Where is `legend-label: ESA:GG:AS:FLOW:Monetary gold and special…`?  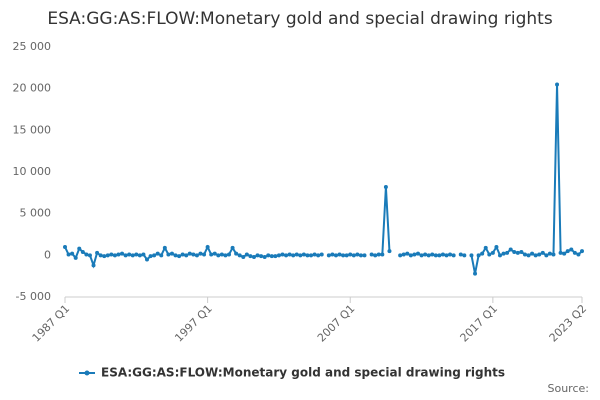 legend-label: ESA:GG:AS:FLOW:Monetary gold and special… is located at coordinates (303, 373).